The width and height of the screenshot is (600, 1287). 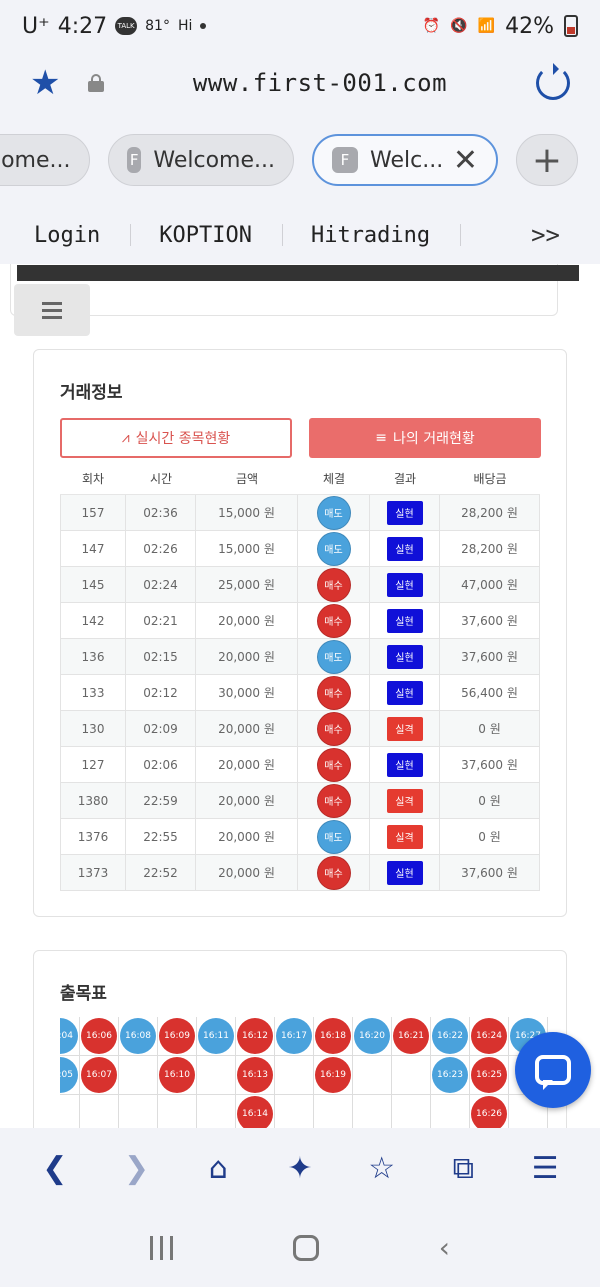 I want to click on system-back-icon: ‹, so click(x=444, y=1247).